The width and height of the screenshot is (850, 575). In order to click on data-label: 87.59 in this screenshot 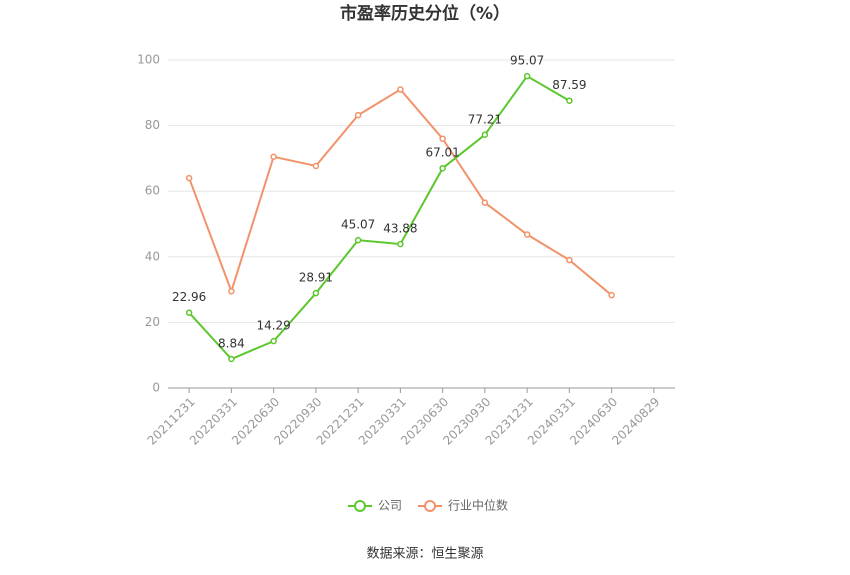, I will do `click(569, 85)`.